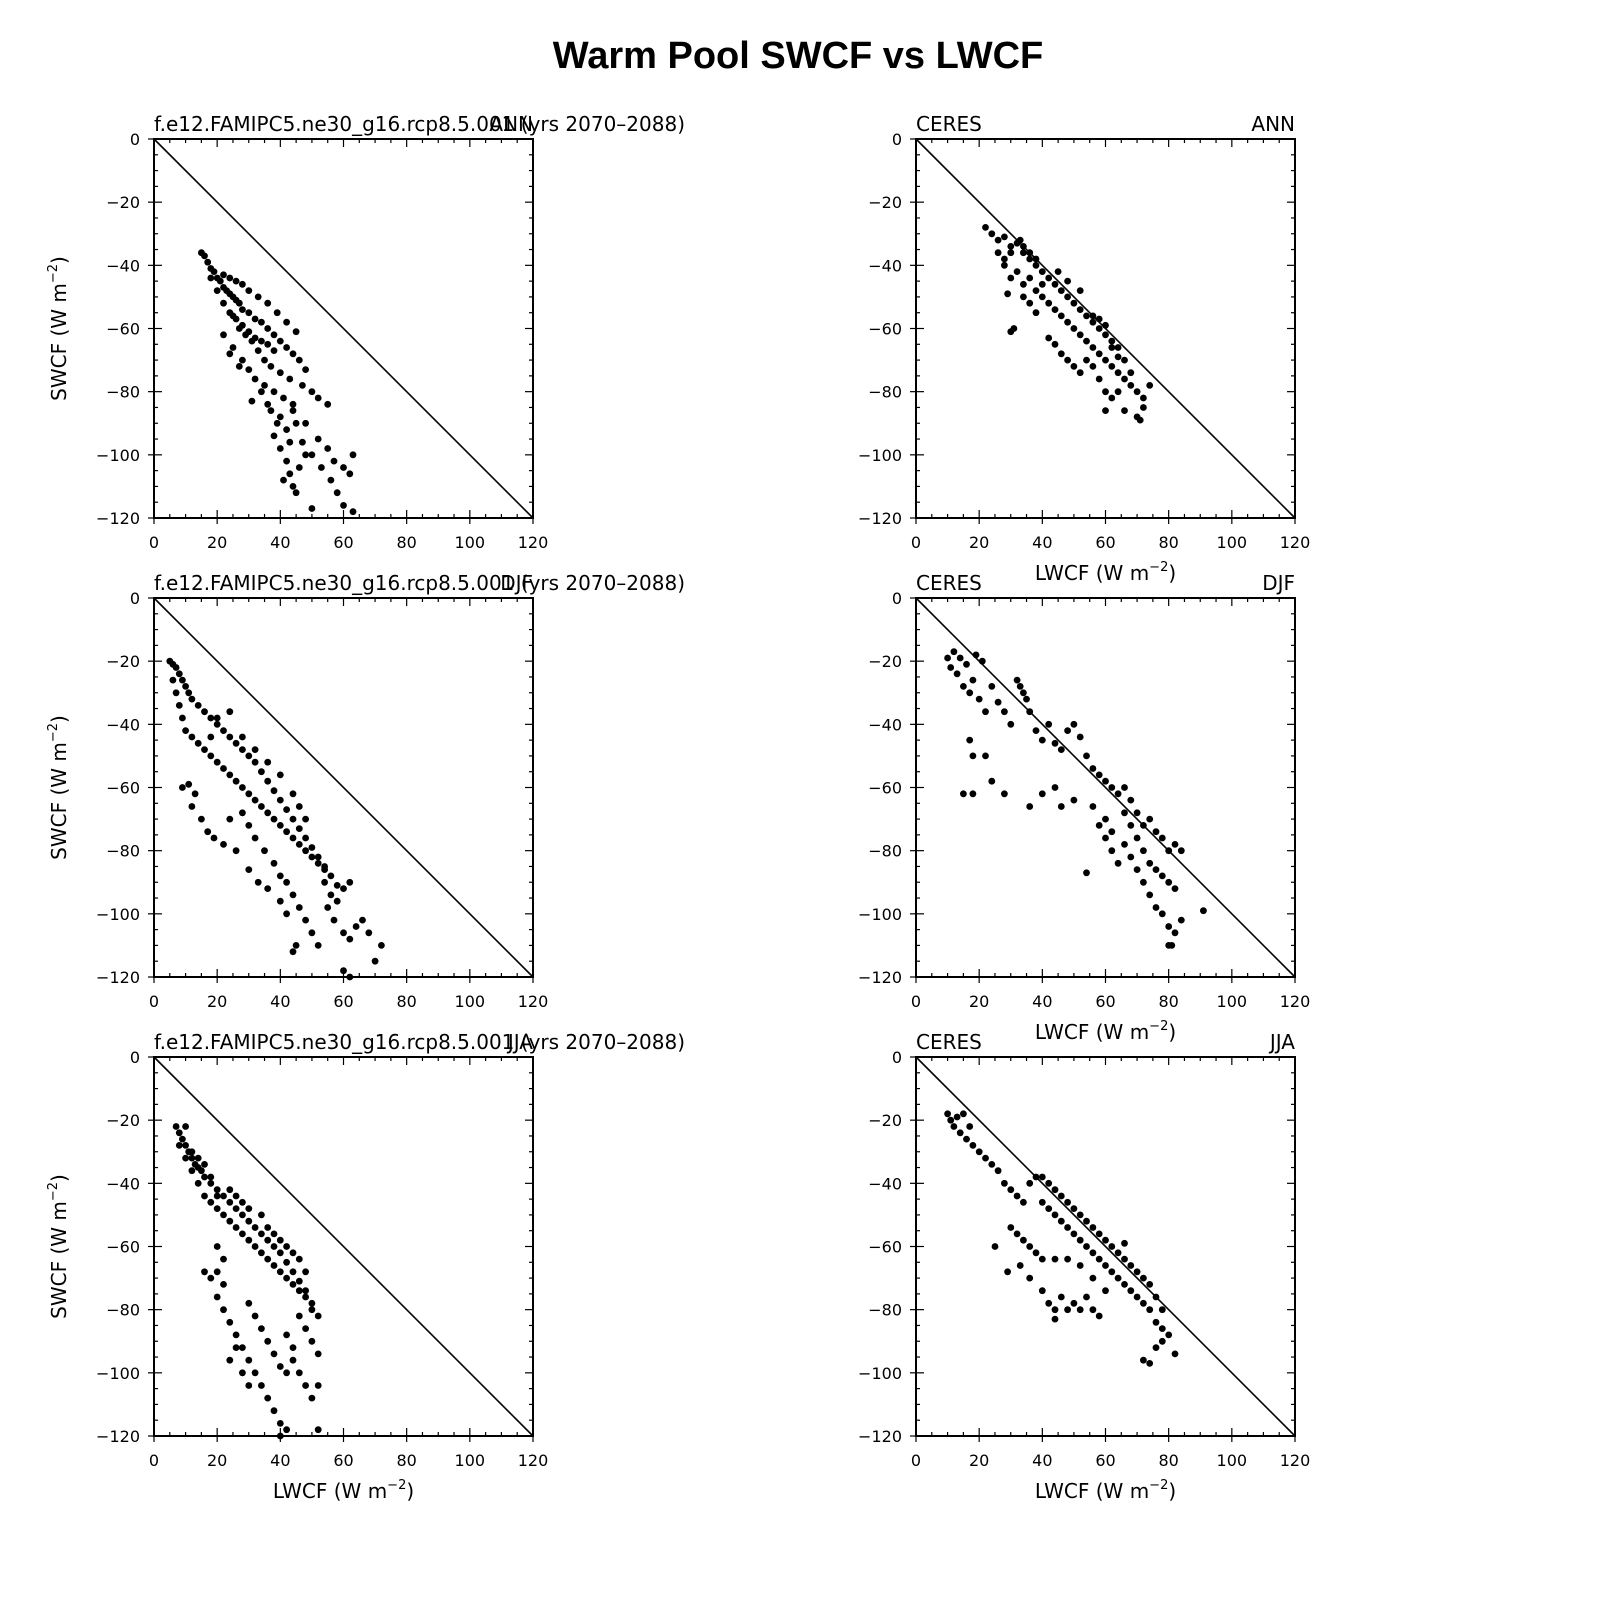  What do you see at coordinates (885, 265) in the screenshot?
I see `y-tick-label: −40` at bounding box center [885, 265].